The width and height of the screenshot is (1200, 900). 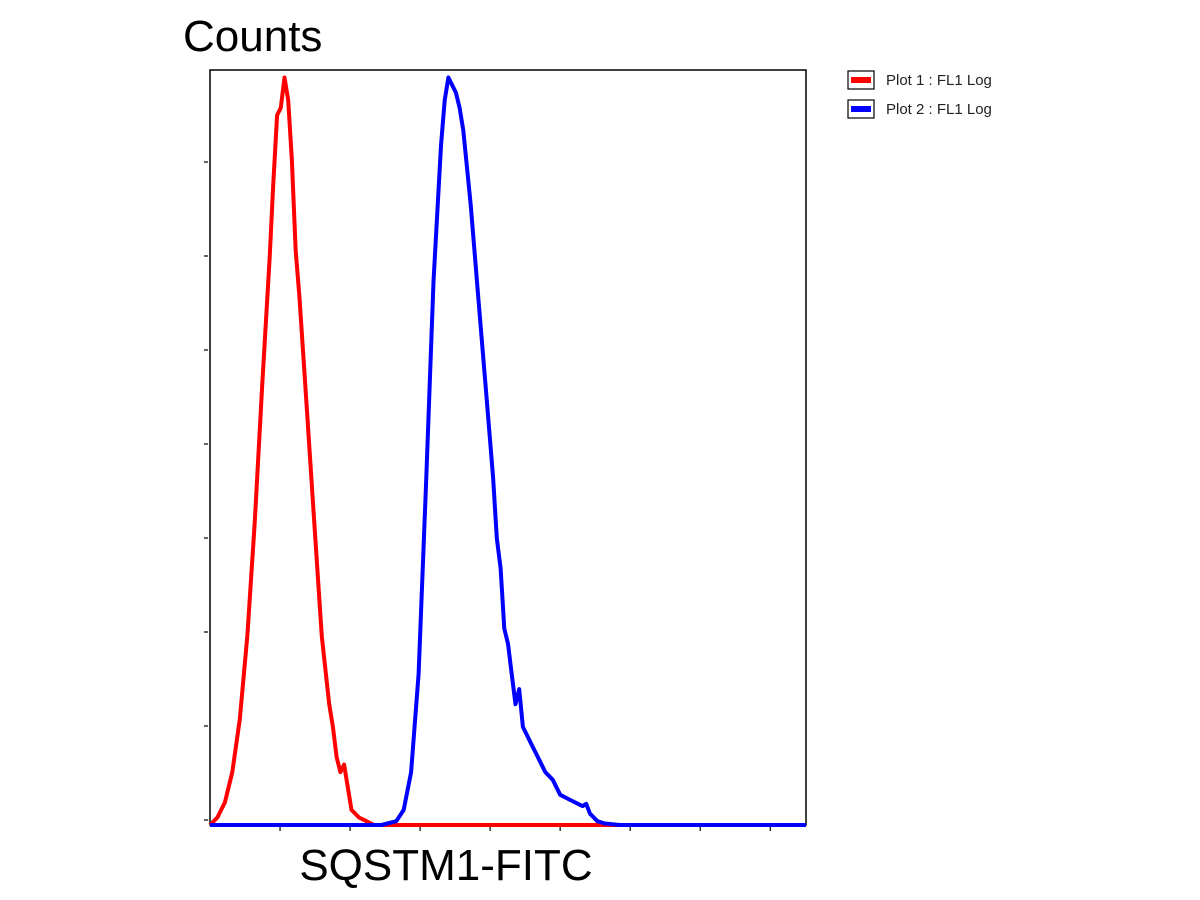 What do you see at coordinates (919, 94) in the screenshot?
I see `legend: Plot 1 : FL1 Log Plot 2 : FL1 Log` at bounding box center [919, 94].